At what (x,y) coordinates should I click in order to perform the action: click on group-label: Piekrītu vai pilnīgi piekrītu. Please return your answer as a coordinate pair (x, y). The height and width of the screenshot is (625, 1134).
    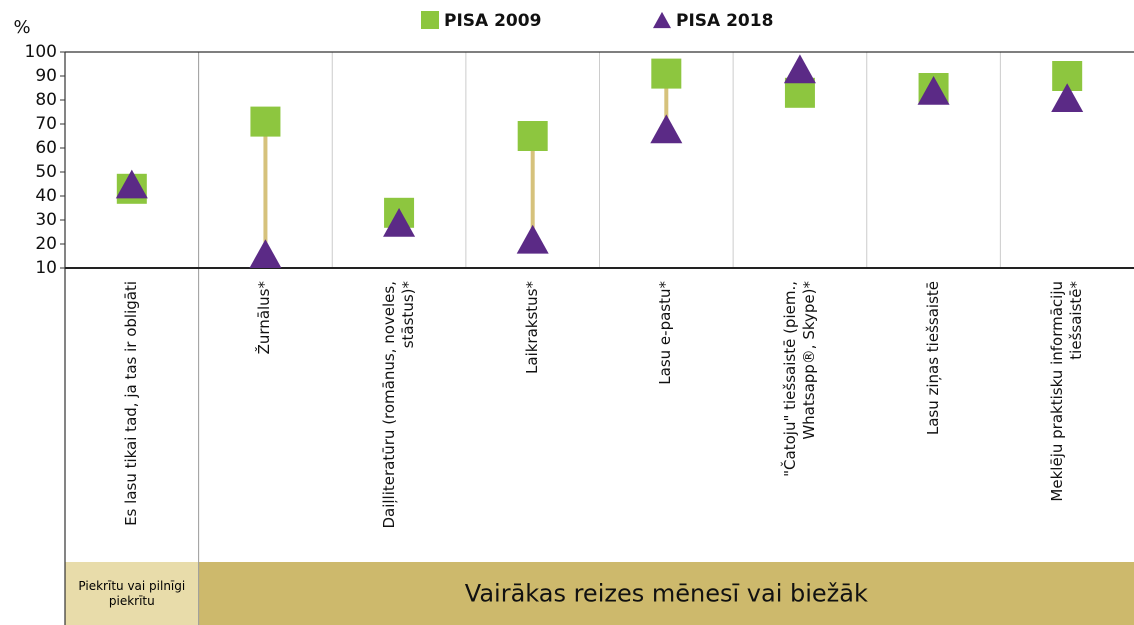
    Looking at the image, I should click on (132, 593).